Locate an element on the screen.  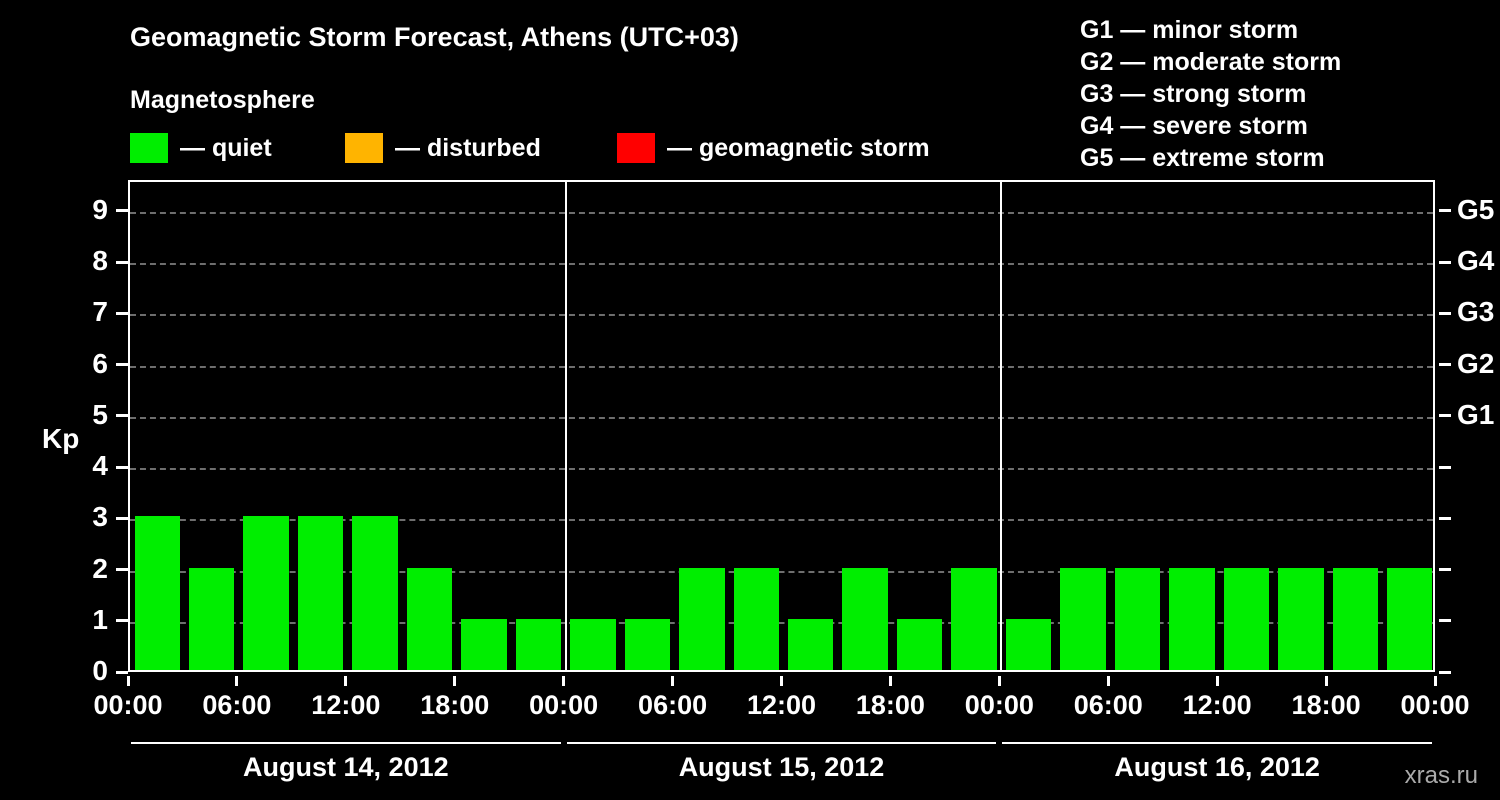
g-legend-line: G4 — severe storm is located at coordinates (1194, 126).